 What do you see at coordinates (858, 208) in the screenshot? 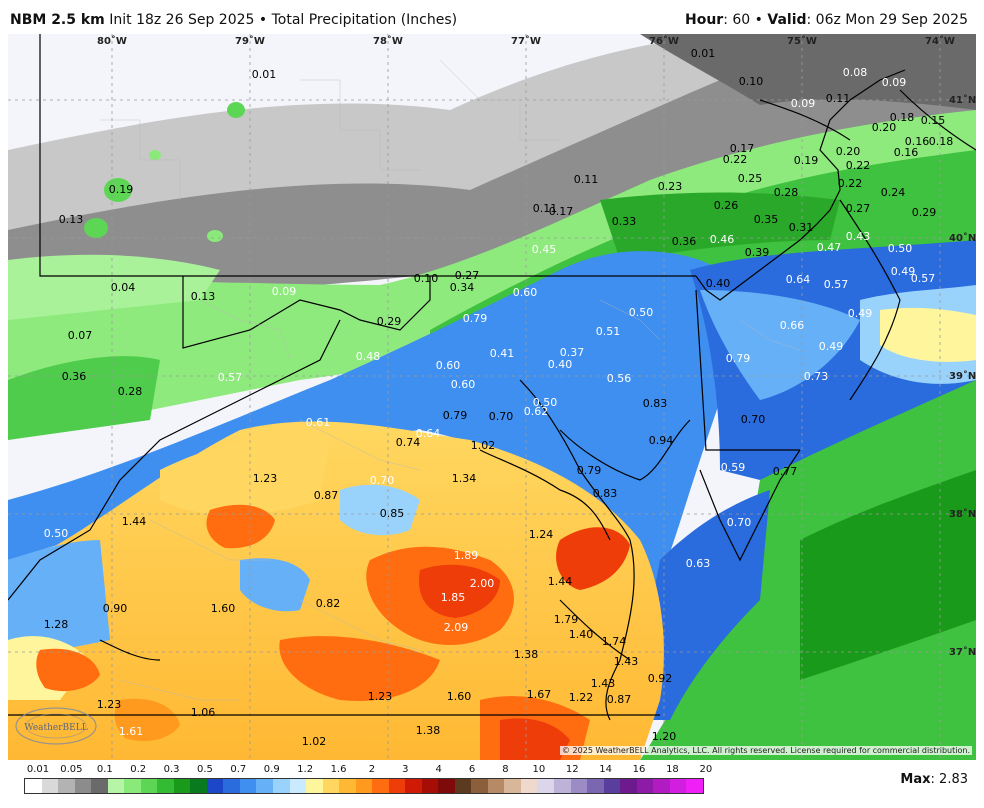
I see `precip-value-label: 0.27` at bounding box center [858, 208].